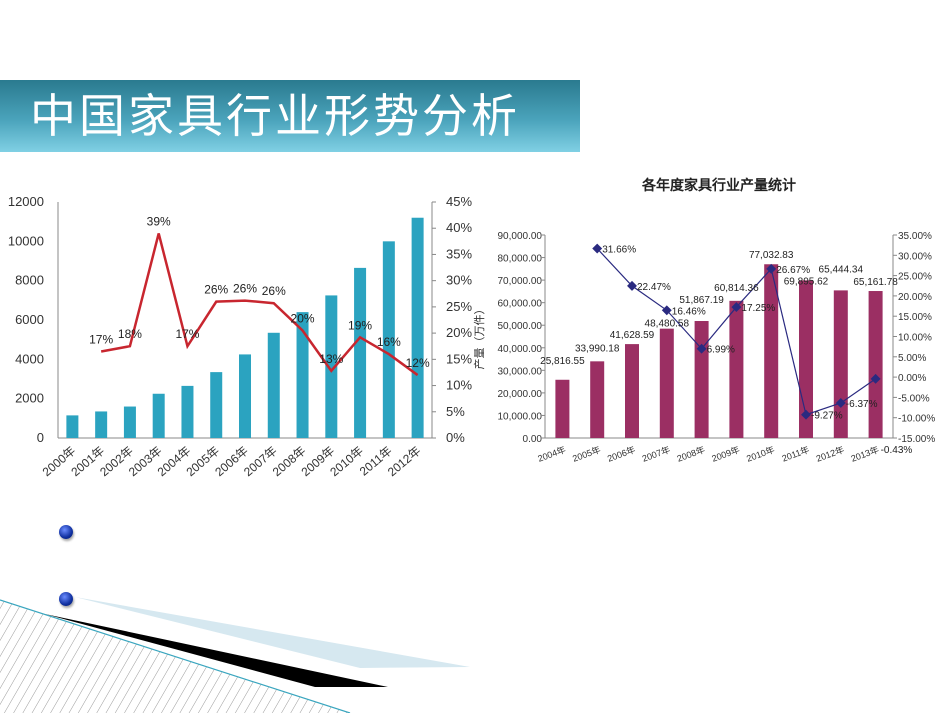 This screenshot has height=713, width=950. Describe the element at coordinates (806, 281) in the screenshot. I see `bar-data-label: 69,895.62` at that location.